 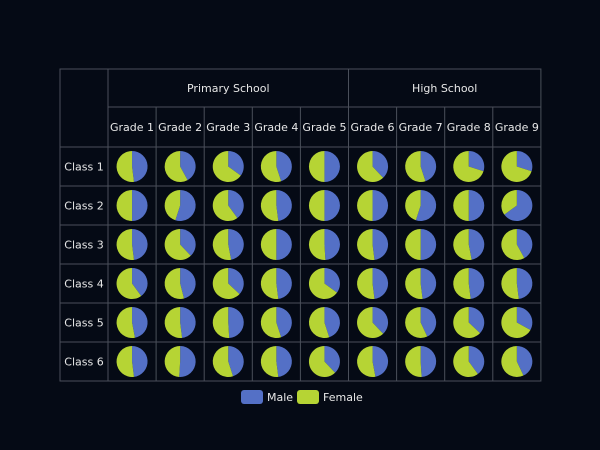 What do you see at coordinates (343, 397) in the screenshot?
I see `legend-label: Female` at bounding box center [343, 397].